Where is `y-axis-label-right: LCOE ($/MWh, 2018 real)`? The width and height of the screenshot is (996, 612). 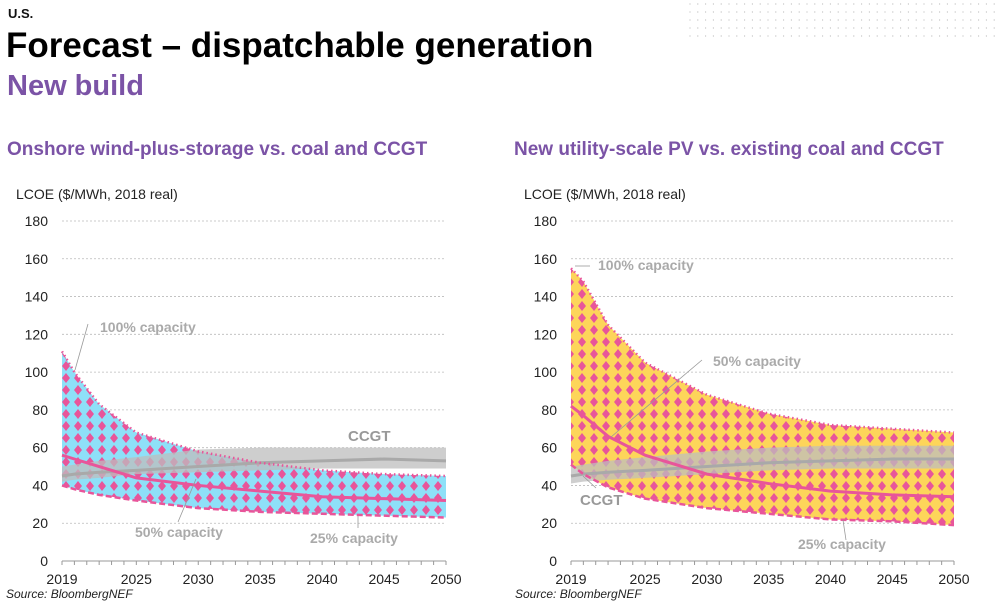 y-axis-label-right: LCOE ($/MWh, 2018 real) is located at coordinates (605, 194).